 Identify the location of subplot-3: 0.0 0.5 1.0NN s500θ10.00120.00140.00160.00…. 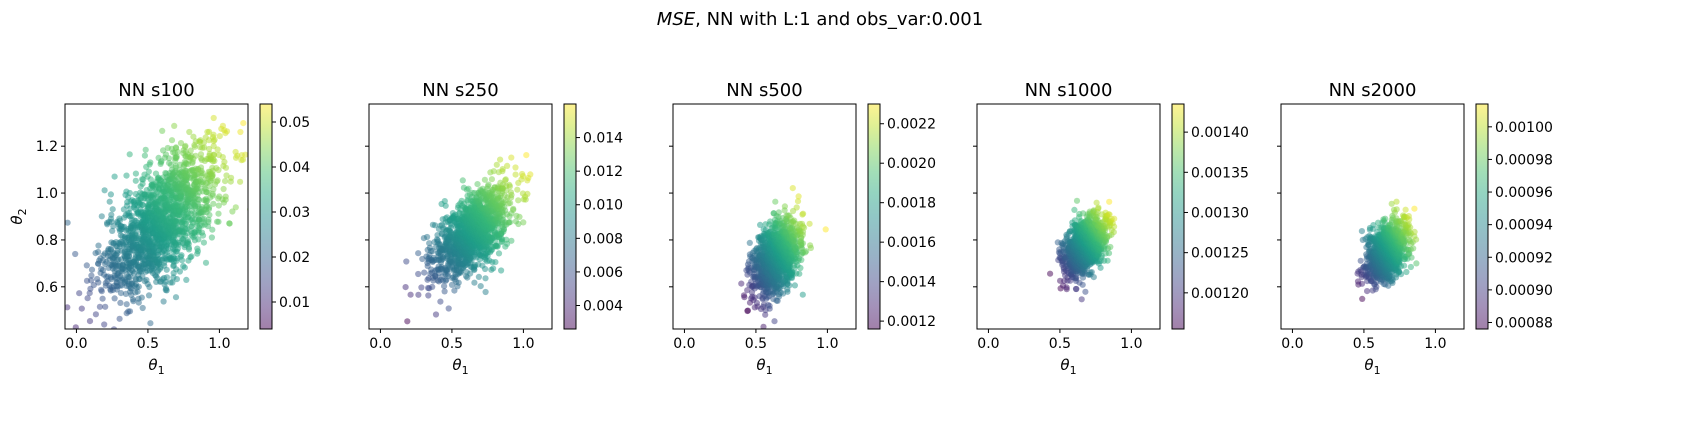
(802, 228).